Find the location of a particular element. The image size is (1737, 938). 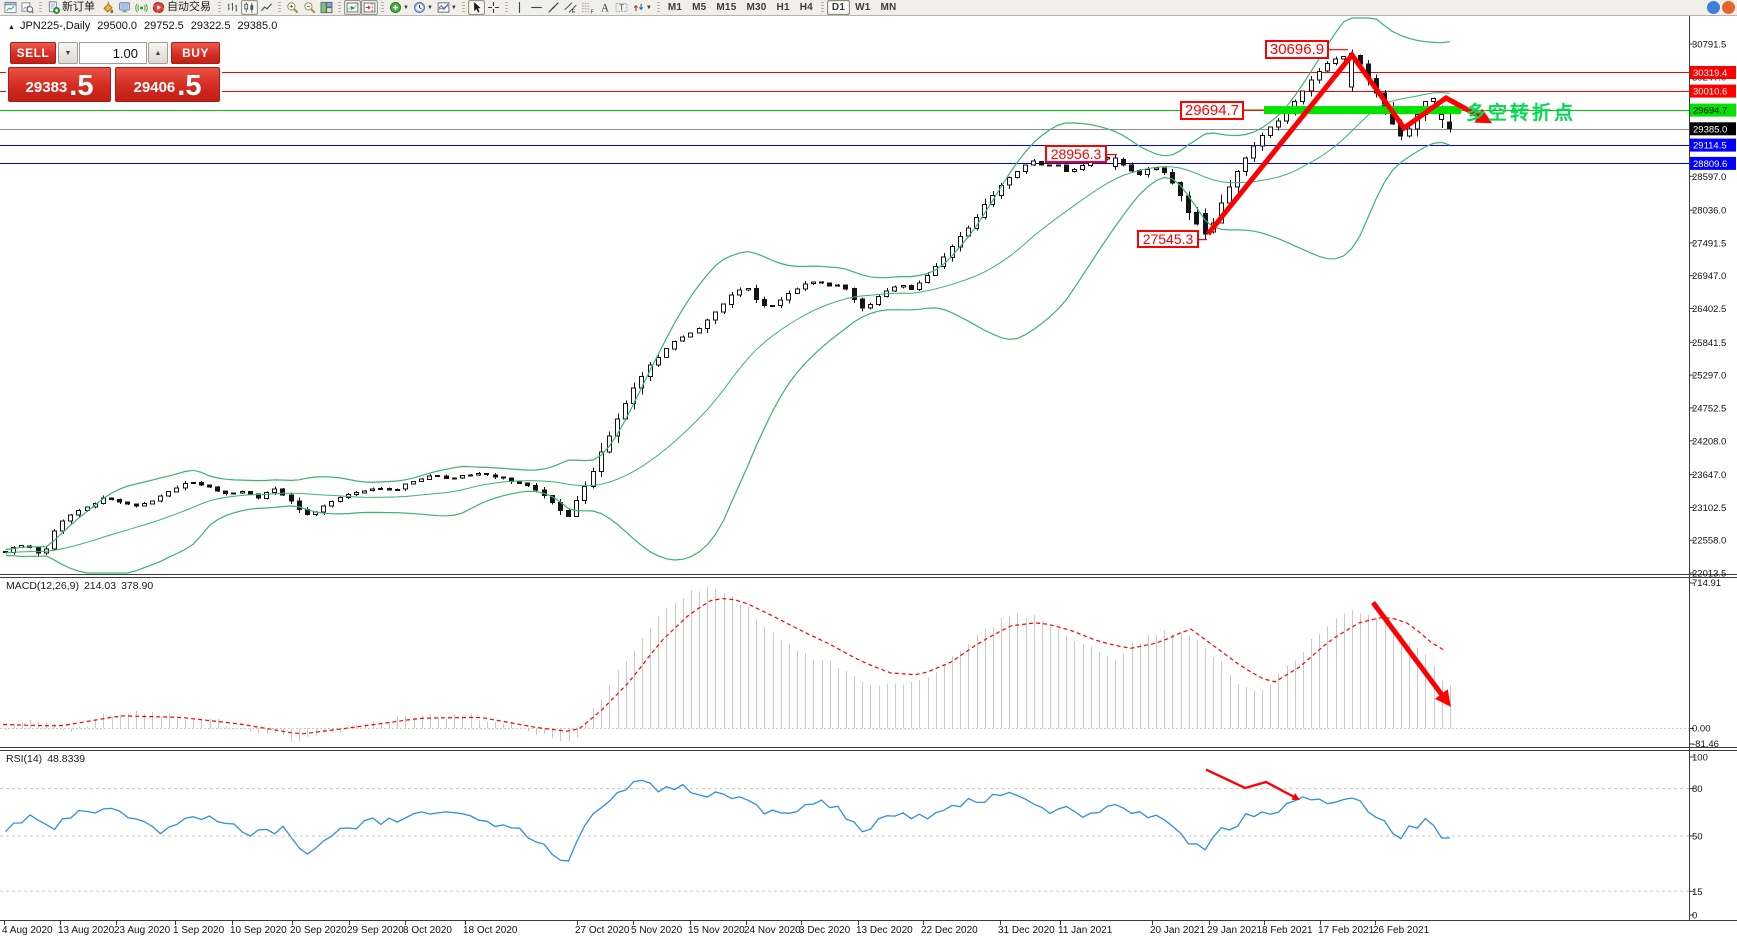

price-tick: 30791.5 is located at coordinates (1709, 45).